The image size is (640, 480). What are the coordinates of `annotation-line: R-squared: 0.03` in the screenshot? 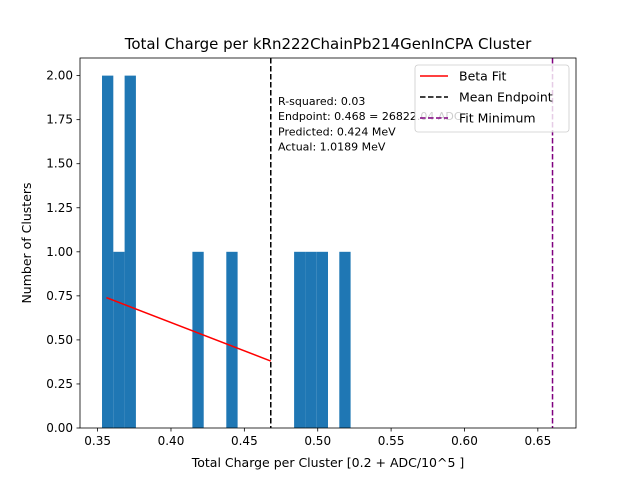 It's located at (321, 101).